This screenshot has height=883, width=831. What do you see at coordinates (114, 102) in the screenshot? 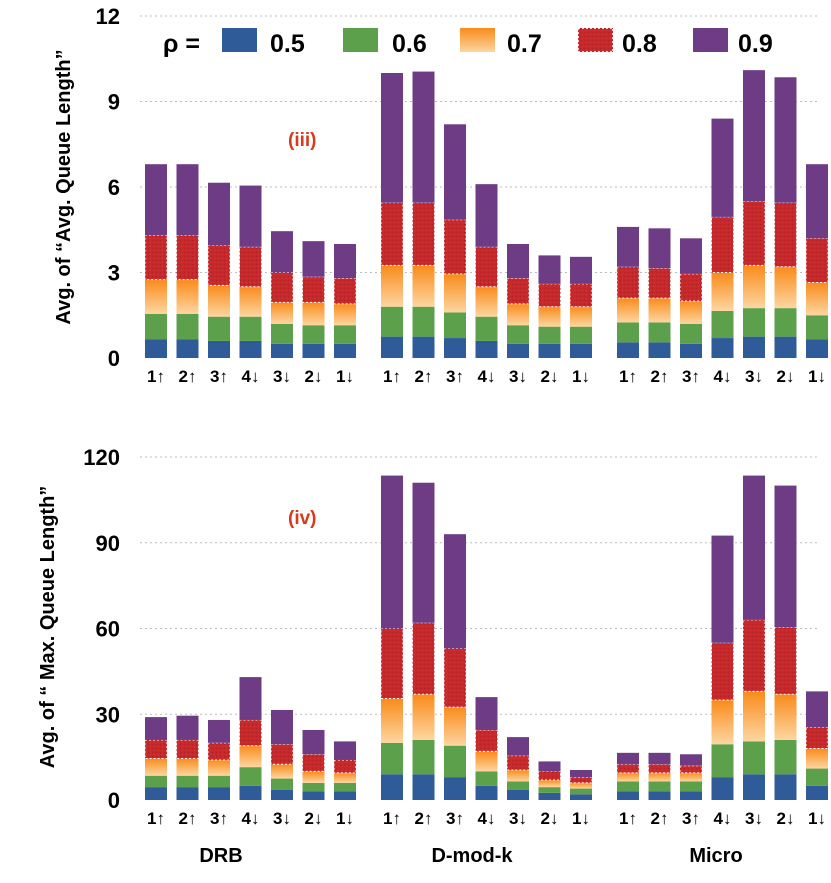
I see `y-tick-label: 9` at bounding box center [114, 102].